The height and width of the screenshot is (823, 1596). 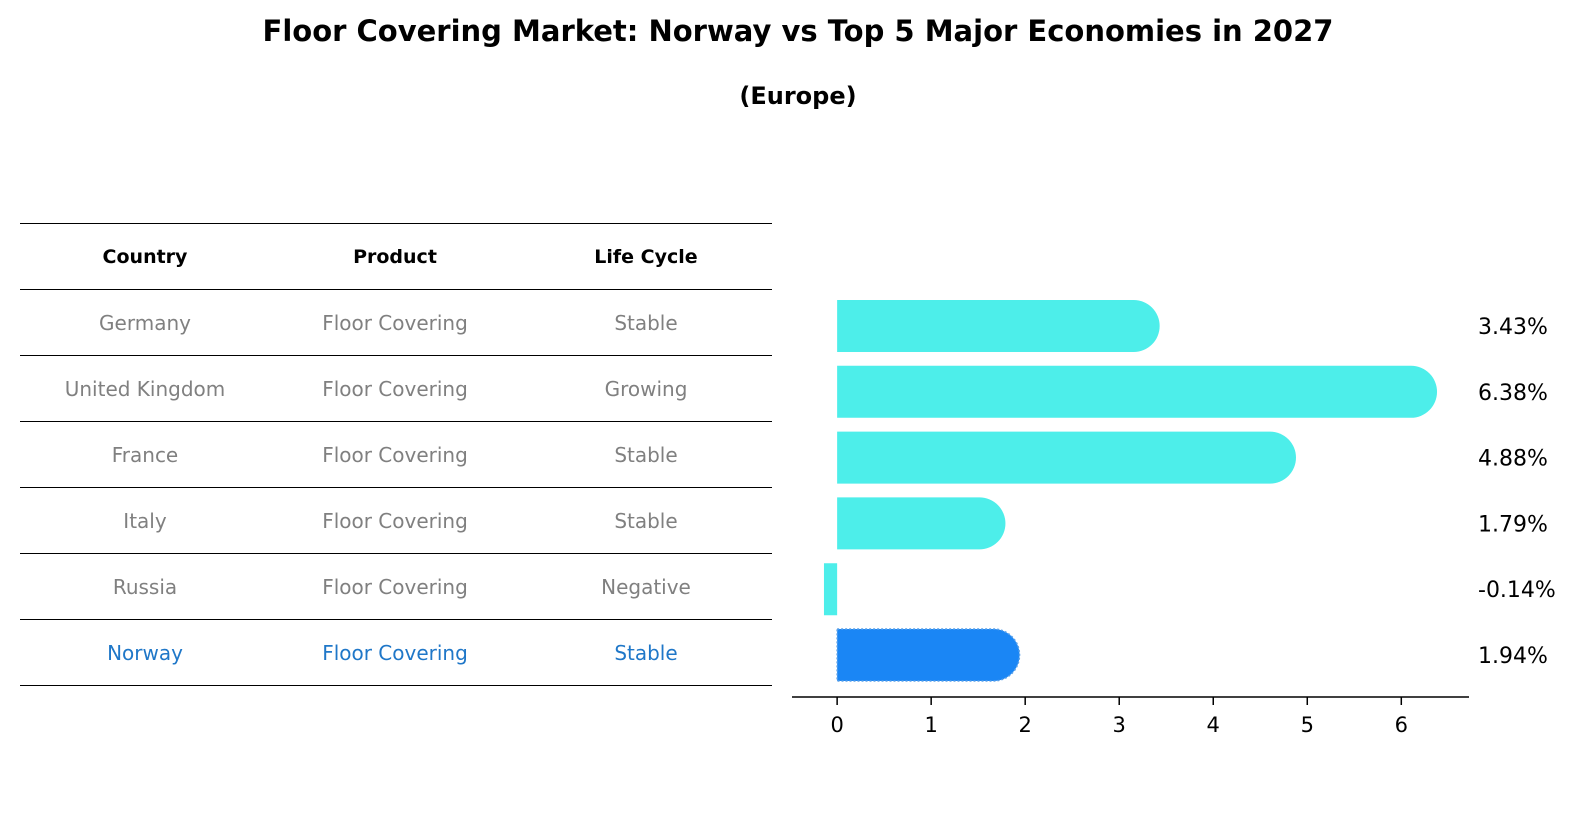 I want to click on data-label: 4.88%, so click(x=1513, y=459).